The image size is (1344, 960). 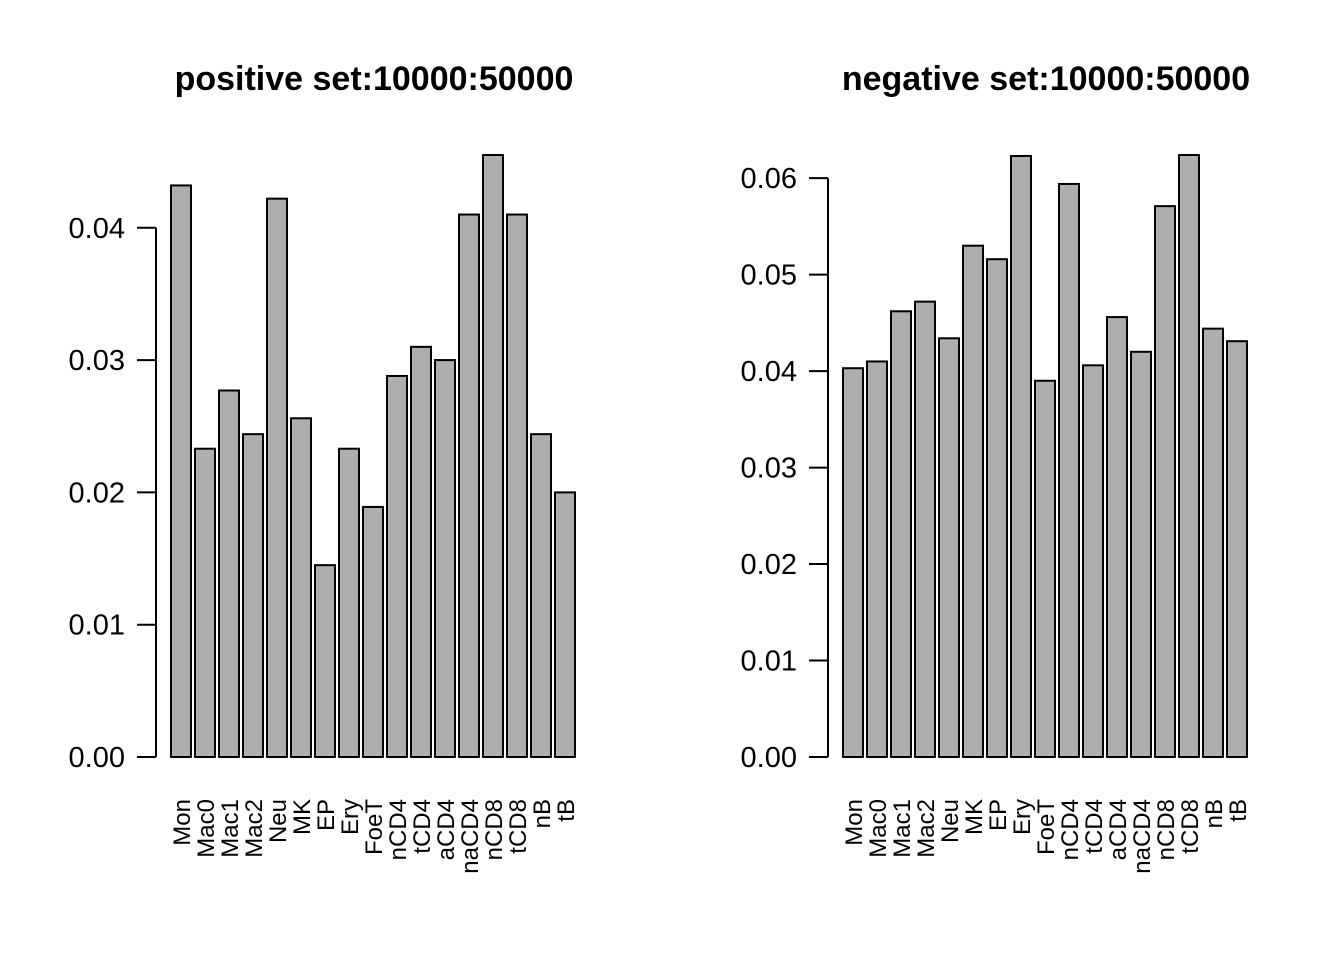 I want to click on chart-title-negative: negative set:10000:50000, so click(x=1046, y=79).